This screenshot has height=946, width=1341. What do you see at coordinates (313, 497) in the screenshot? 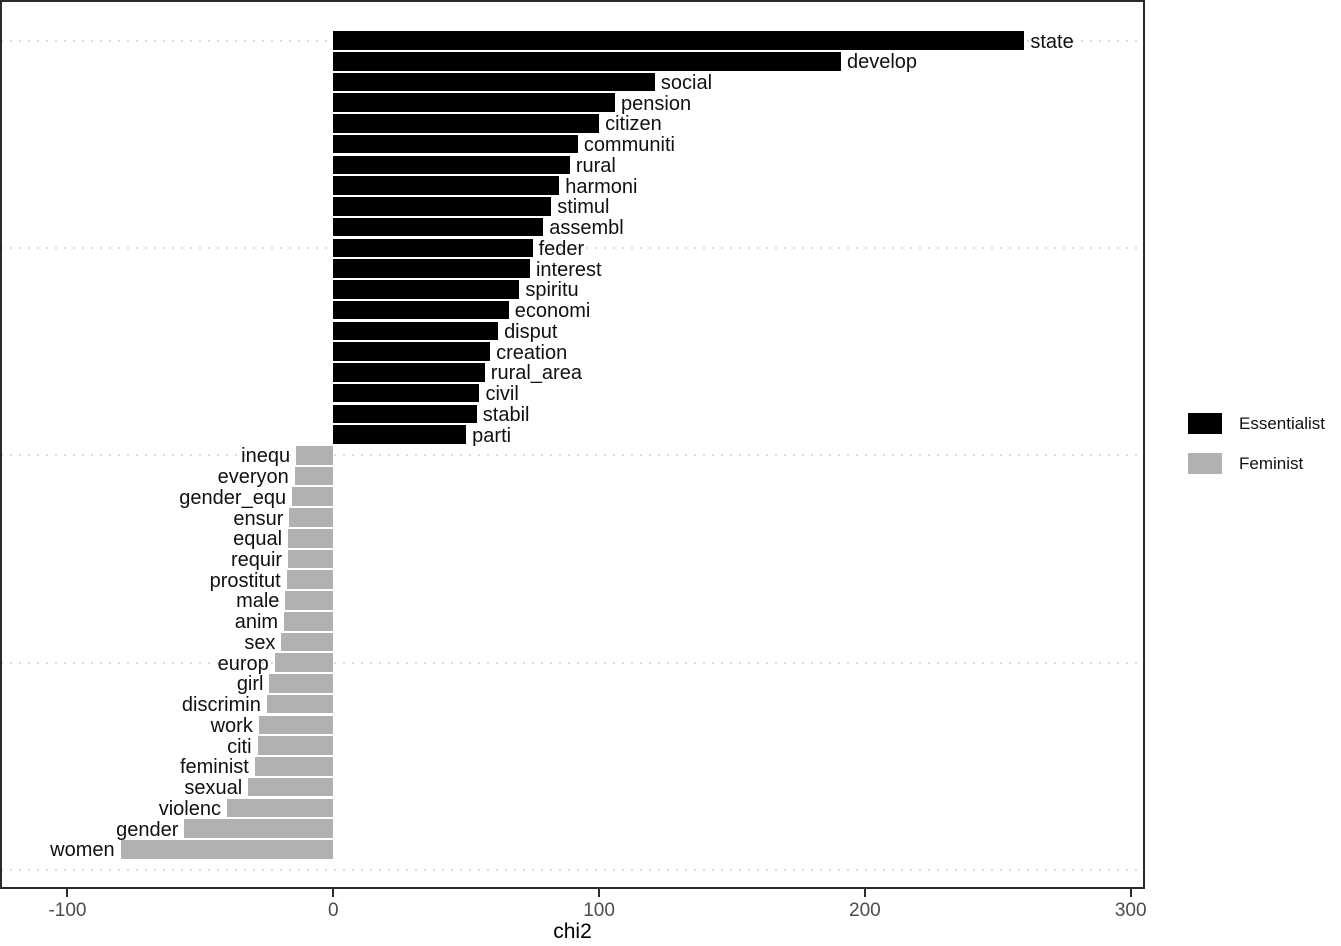
I see `bar-gender_equ` at bounding box center [313, 497].